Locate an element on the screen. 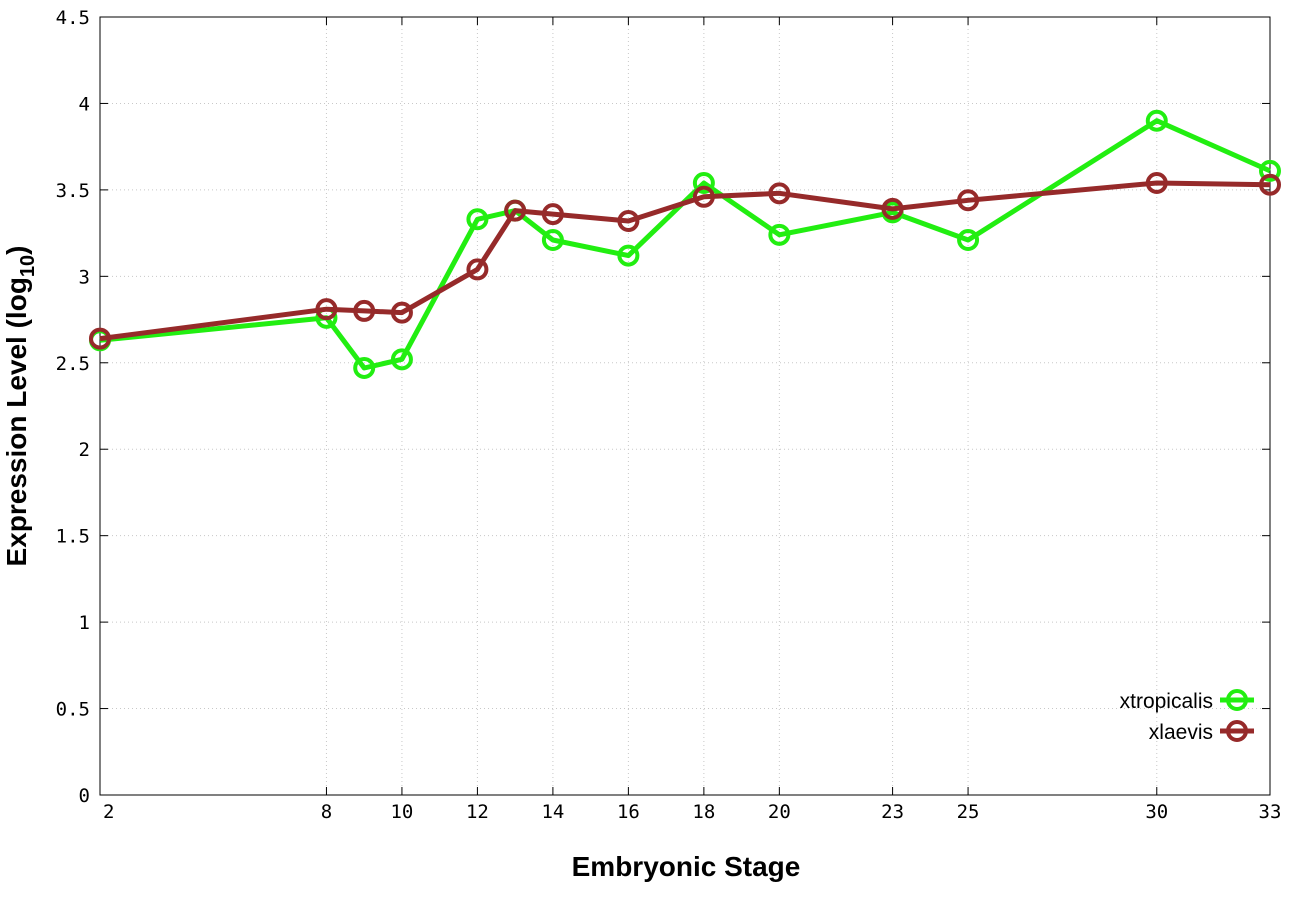 This screenshot has height=907, width=1296. x-tick-label: 16 is located at coordinates (628, 812).